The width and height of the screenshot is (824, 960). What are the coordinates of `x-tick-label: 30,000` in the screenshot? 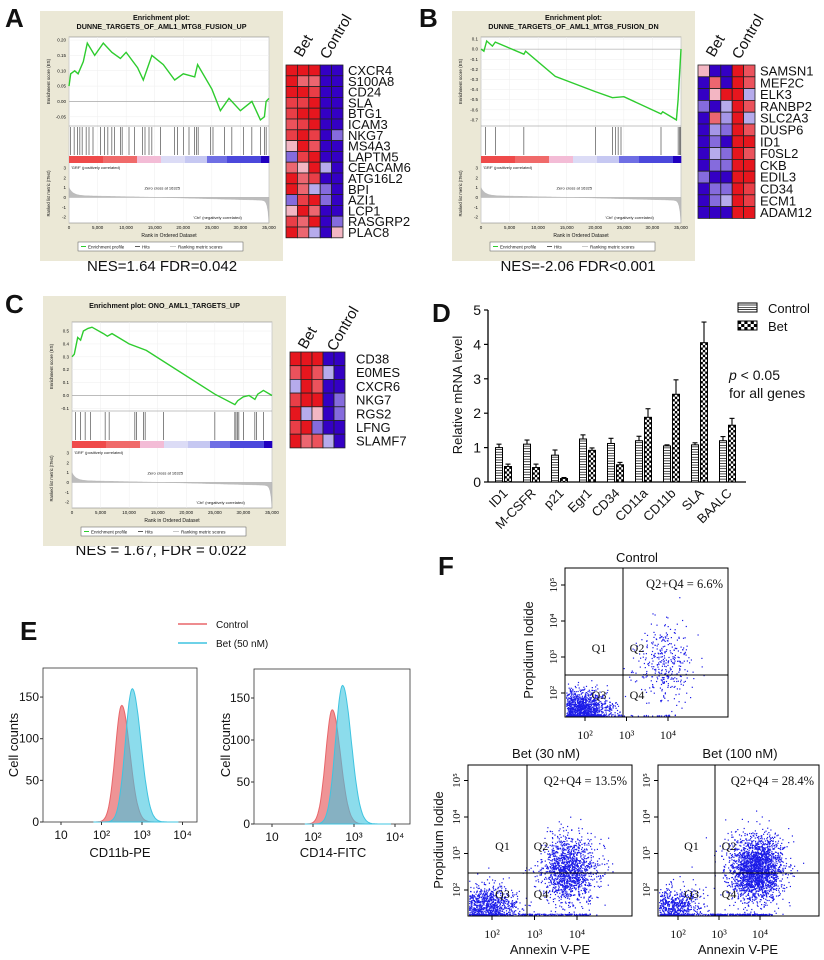 It's located at (244, 512).